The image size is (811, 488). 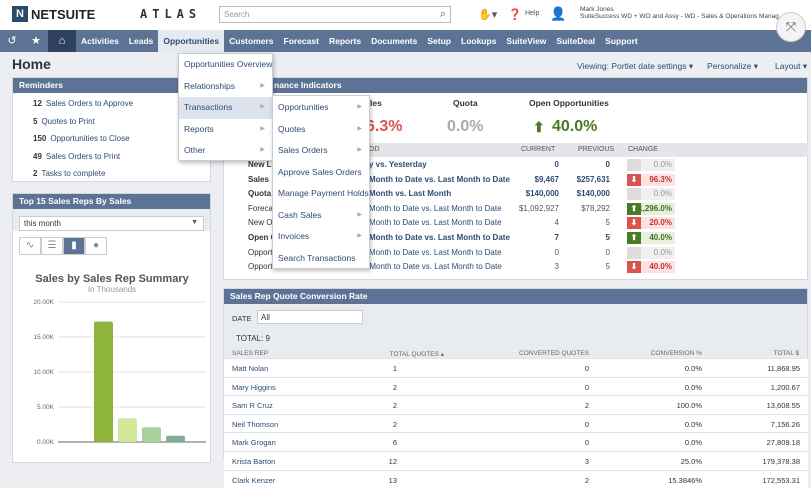 I want to click on nav-leads: Leads, so click(x=141, y=41).